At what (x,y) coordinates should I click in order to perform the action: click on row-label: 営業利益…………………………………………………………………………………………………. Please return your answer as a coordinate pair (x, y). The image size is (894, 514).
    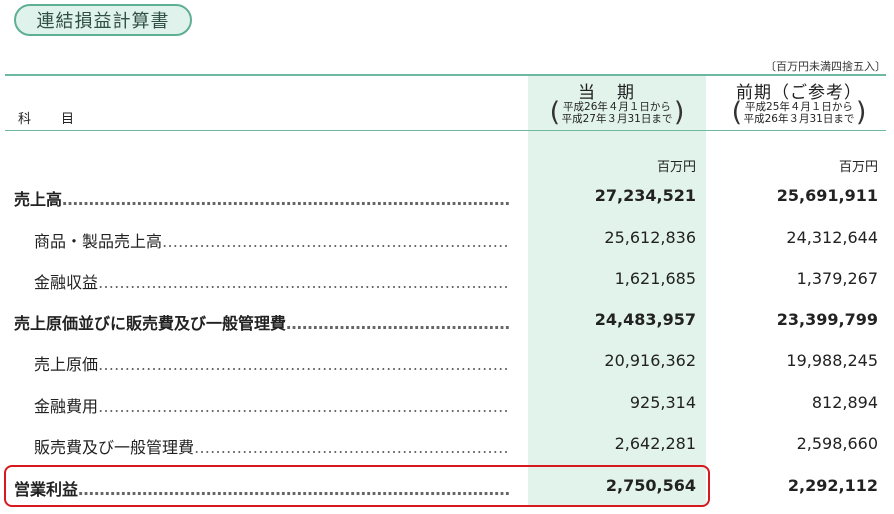
    Looking at the image, I should click on (262, 489).